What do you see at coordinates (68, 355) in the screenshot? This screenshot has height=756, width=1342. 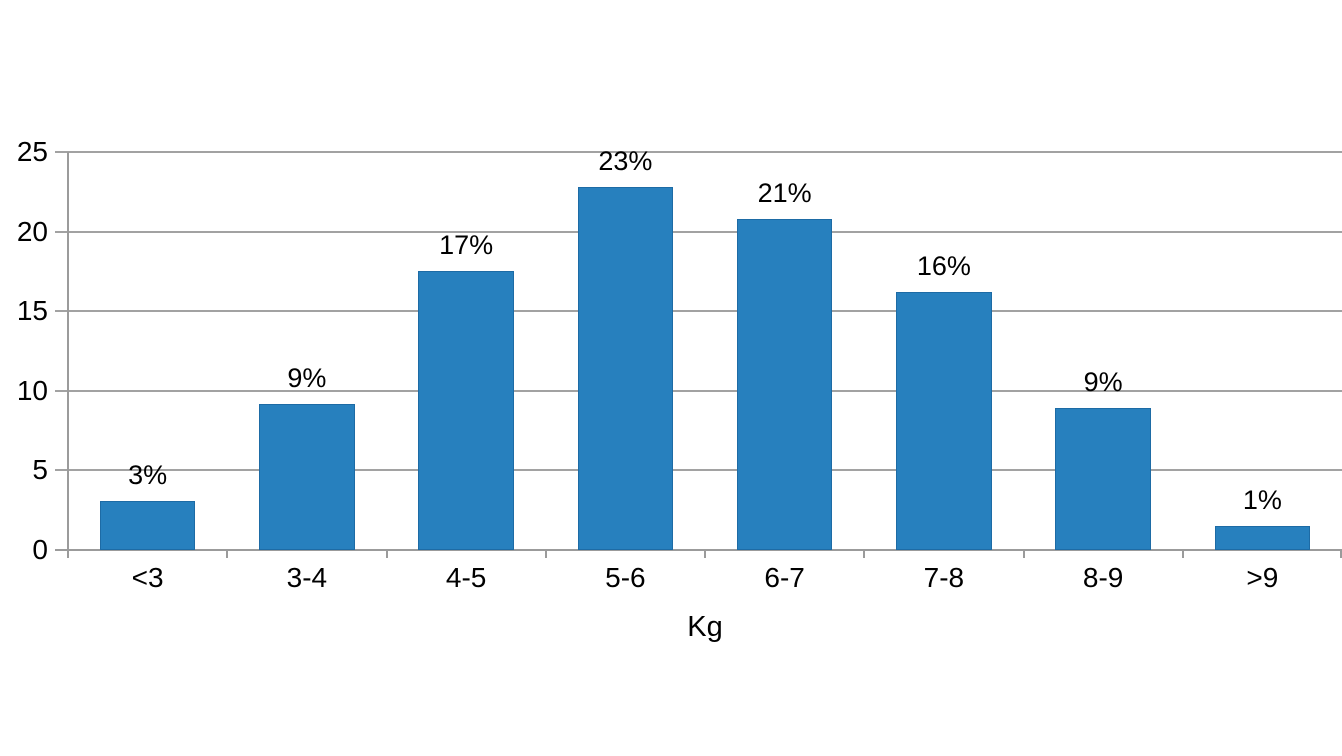 I see `y-axis-line` at bounding box center [68, 355].